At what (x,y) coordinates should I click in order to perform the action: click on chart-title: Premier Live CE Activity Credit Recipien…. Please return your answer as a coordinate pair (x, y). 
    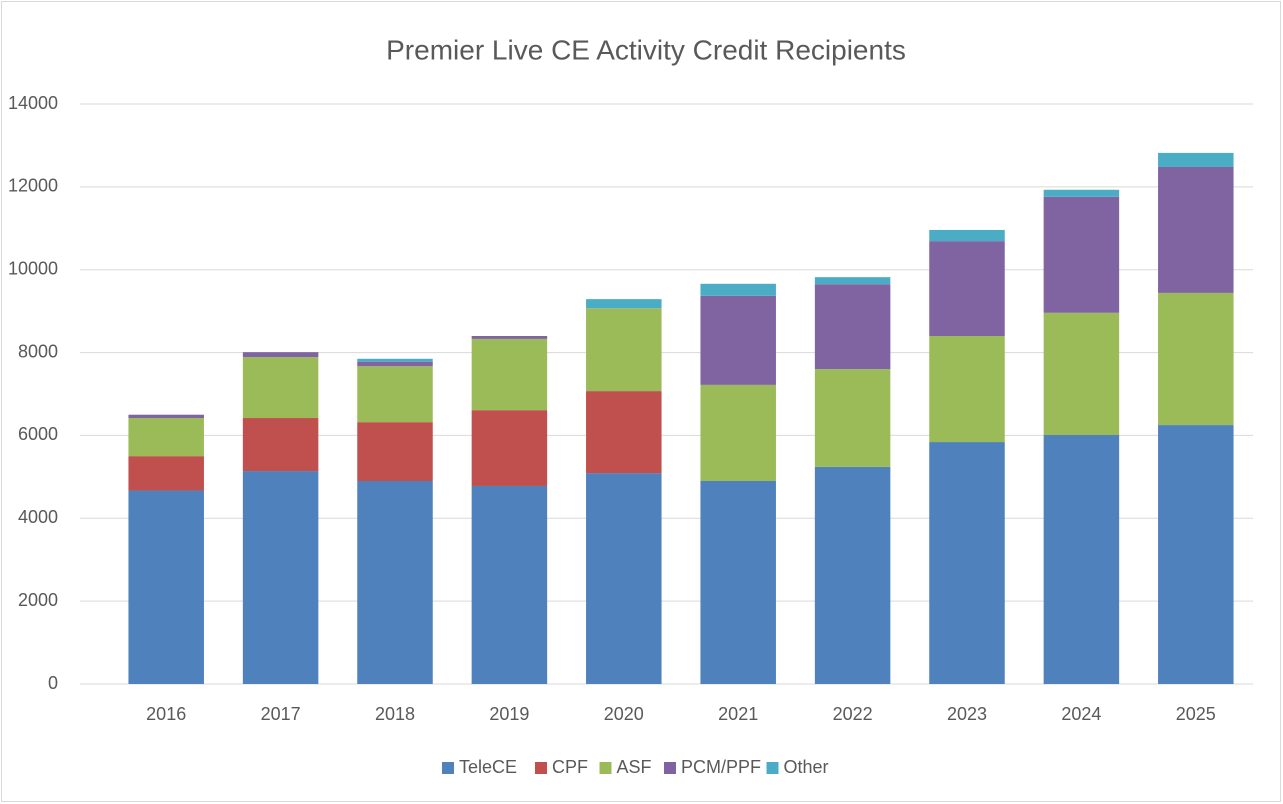
    Looking at the image, I should click on (646, 49).